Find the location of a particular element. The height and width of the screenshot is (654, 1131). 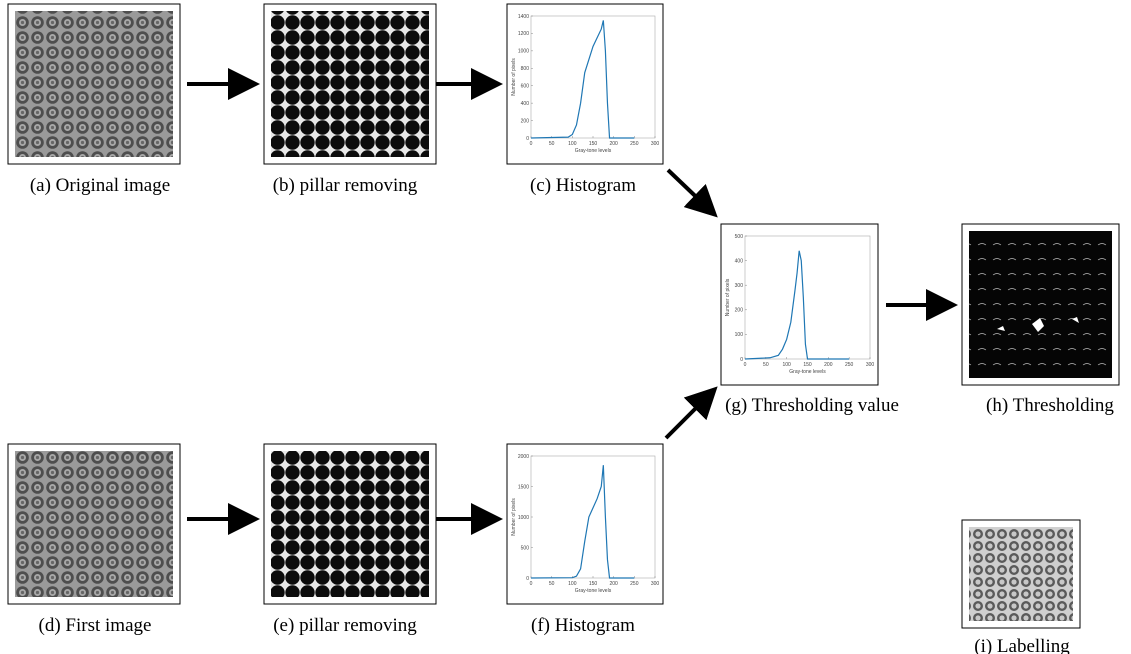

y-tick-label: 1400 is located at coordinates (523, 17).